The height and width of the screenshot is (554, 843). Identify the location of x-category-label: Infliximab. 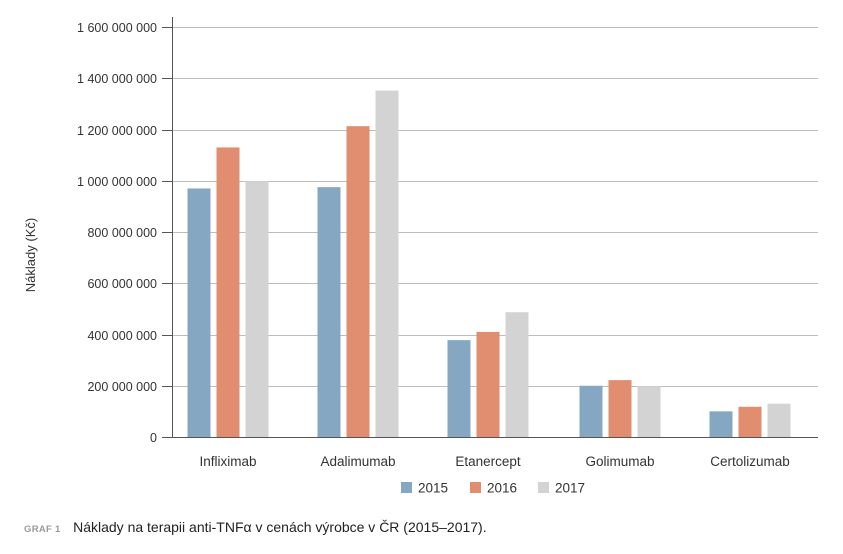
(227, 461).